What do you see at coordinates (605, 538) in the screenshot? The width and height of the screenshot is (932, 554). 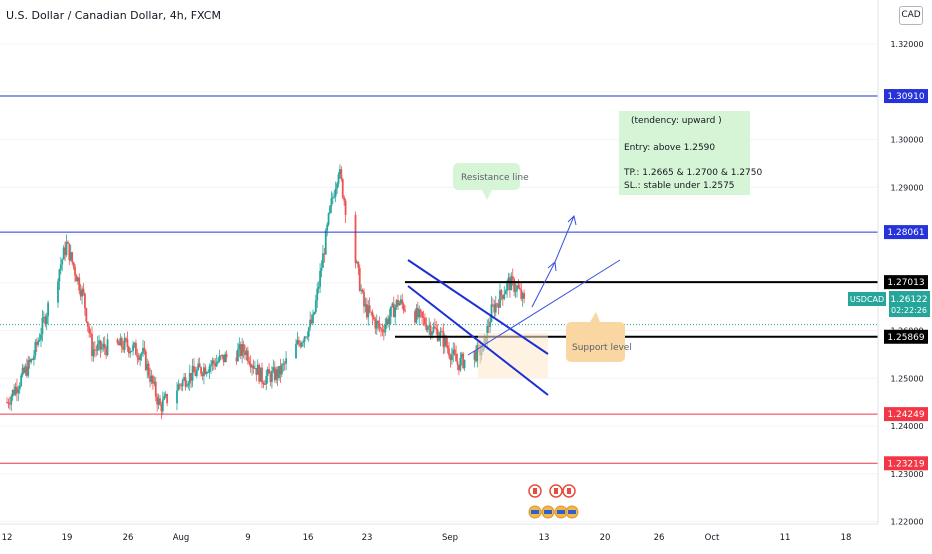 I see `time-tick-label: 20` at bounding box center [605, 538].